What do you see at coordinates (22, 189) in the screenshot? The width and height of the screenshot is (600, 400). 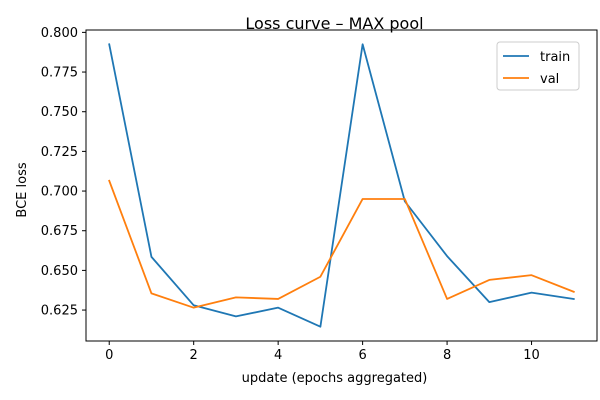 I see `y-axis-label: BCE loss` at bounding box center [22, 189].